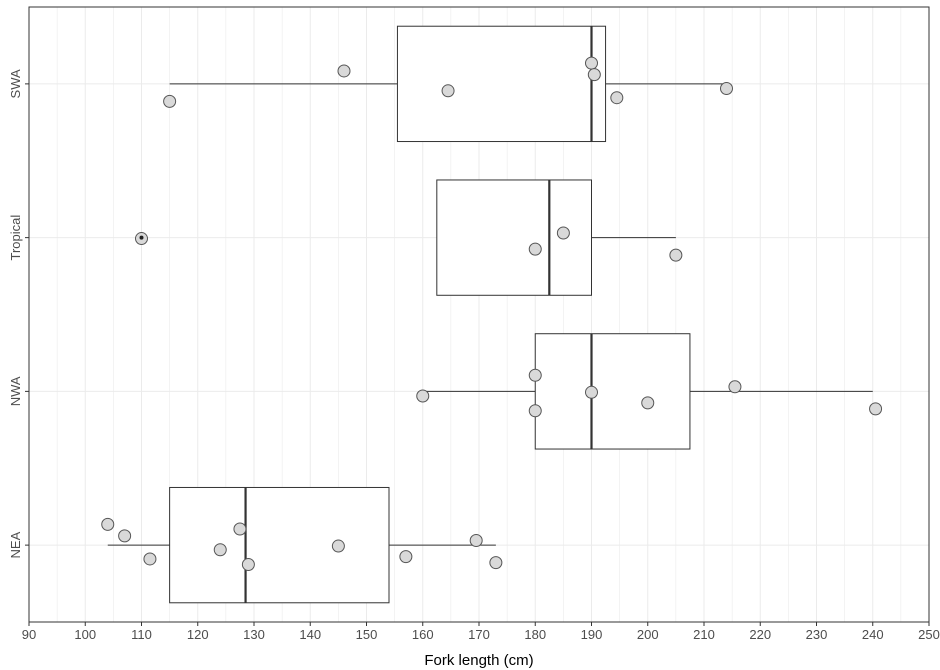 The image size is (940, 670). I want to click on outlier-point, so click(141, 237).